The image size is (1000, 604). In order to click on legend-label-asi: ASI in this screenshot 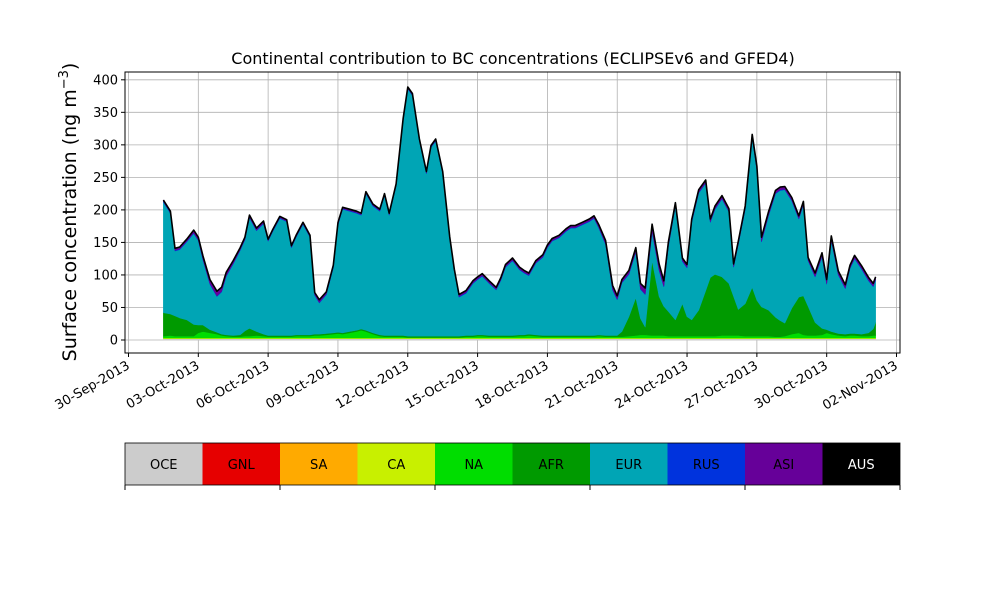, I will do `click(783, 465)`.